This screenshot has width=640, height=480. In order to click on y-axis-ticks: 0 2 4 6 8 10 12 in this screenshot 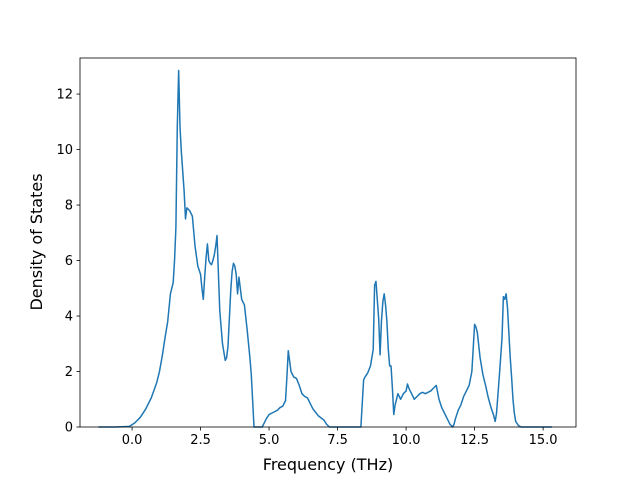, I will do `click(68, 262)`.